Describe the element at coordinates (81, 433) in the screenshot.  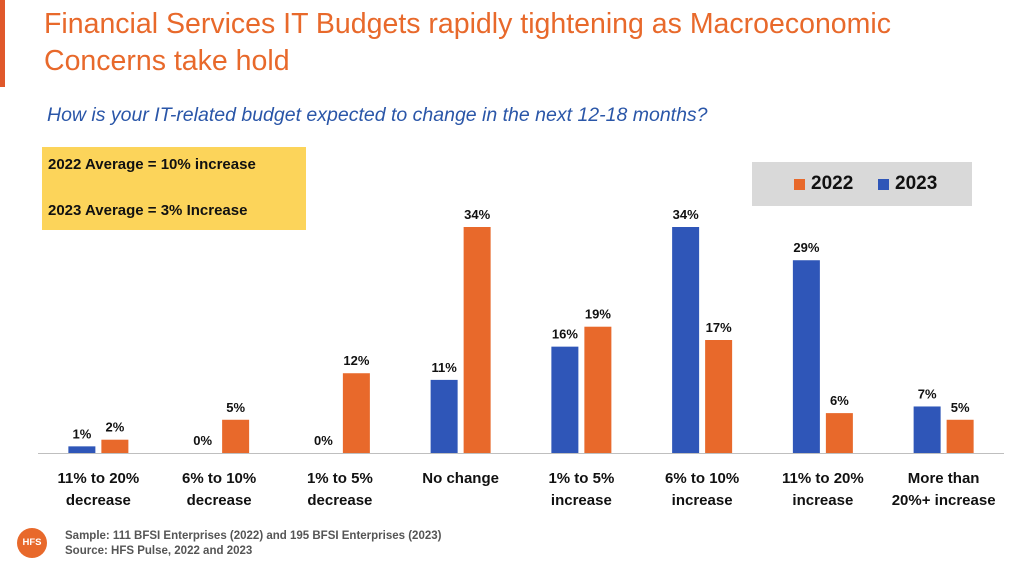
I see `data-label-2023-0: 1%` at that location.